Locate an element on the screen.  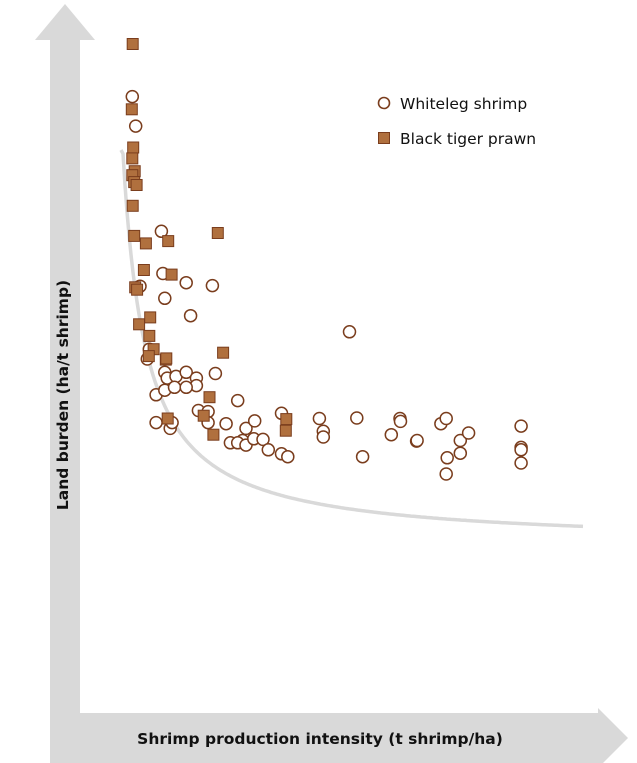
legend-item-whiteleg-shrimp: Whiteleg shrimp is located at coordinates (452, 104).